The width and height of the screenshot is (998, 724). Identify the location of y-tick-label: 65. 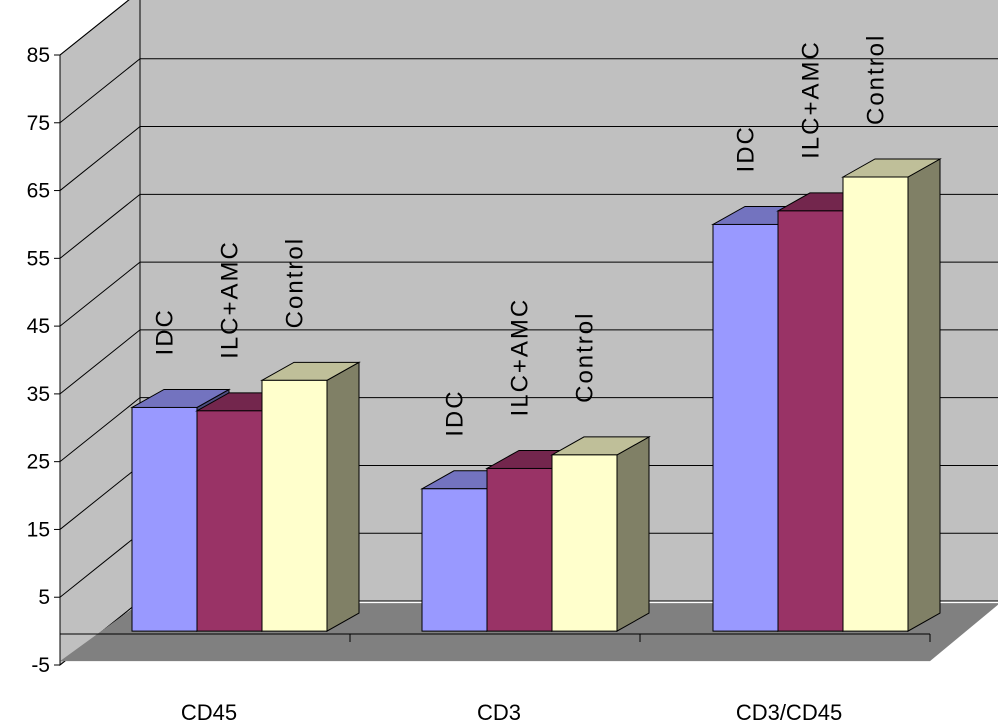
(38, 191).